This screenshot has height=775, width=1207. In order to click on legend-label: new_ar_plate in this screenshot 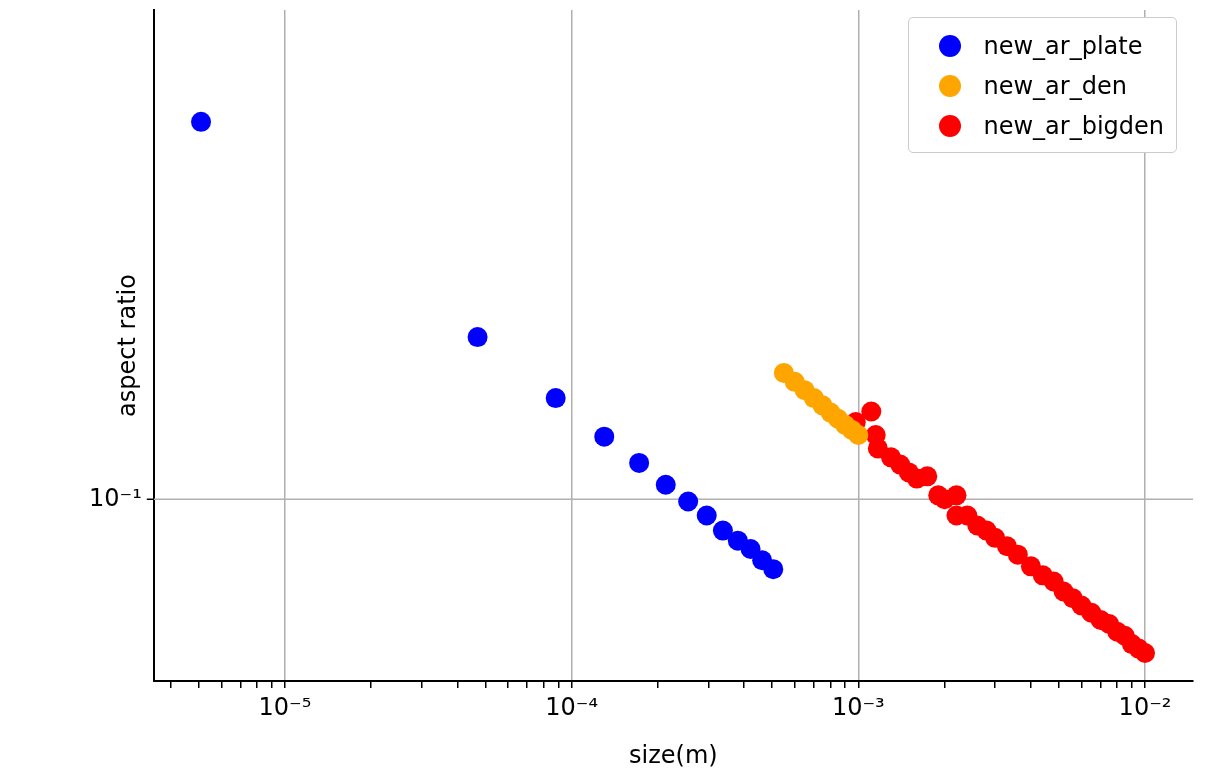, I will do `click(1063, 46)`.